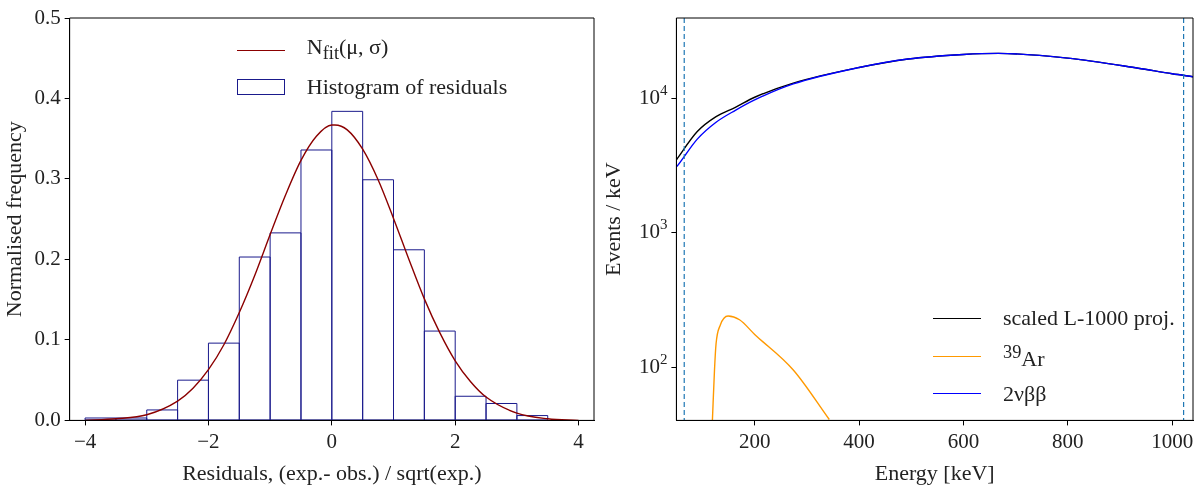  Describe the element at coordinates (332, 472) in the screenshot. I see `x-axis-title: Residuals, (exp.- obs.) / sqrt(exp.)` at that location.